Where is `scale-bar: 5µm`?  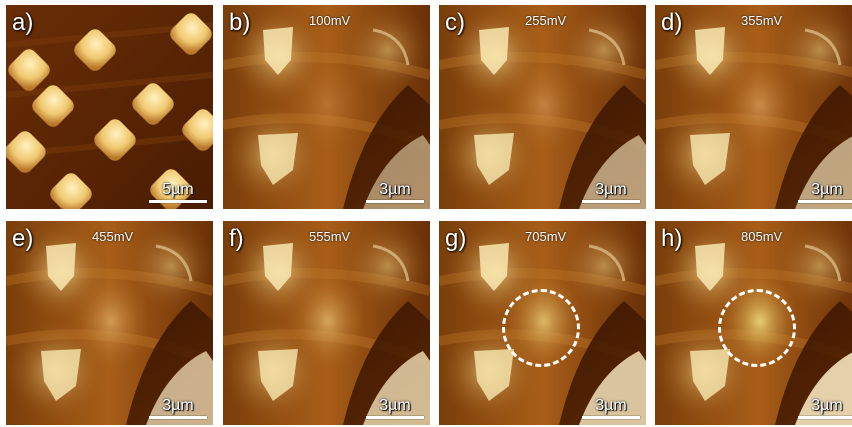
scale-bar: 5µm is located at coordinates (178, 192).